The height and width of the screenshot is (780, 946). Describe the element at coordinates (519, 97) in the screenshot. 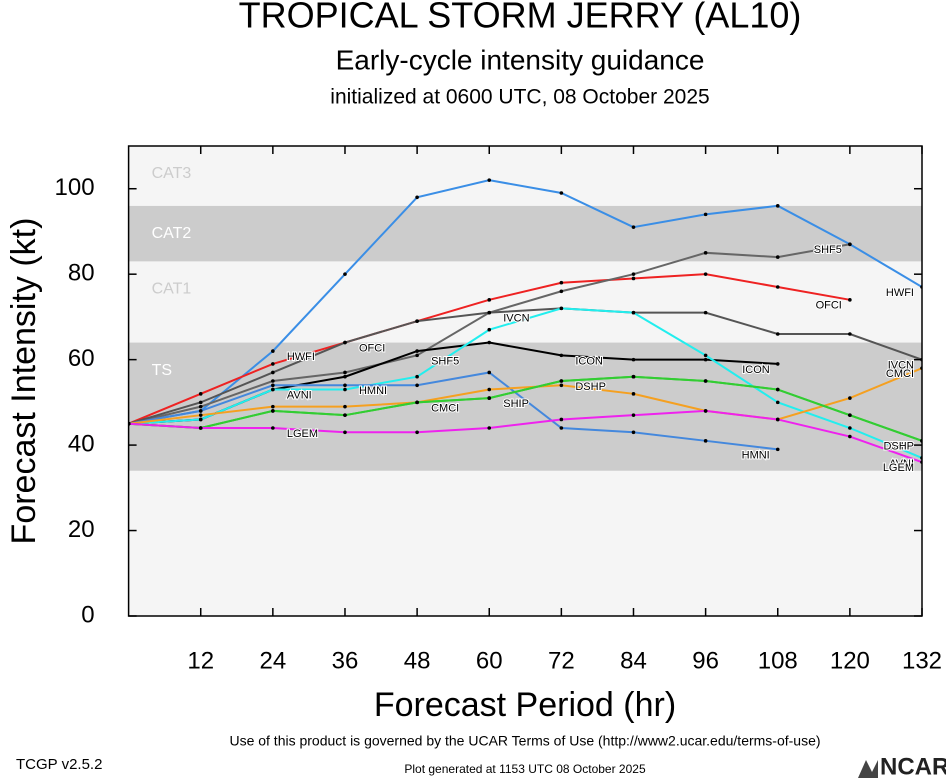

I see `init-time: initialized at 0600 UTC, 08 October 2025` at that location.